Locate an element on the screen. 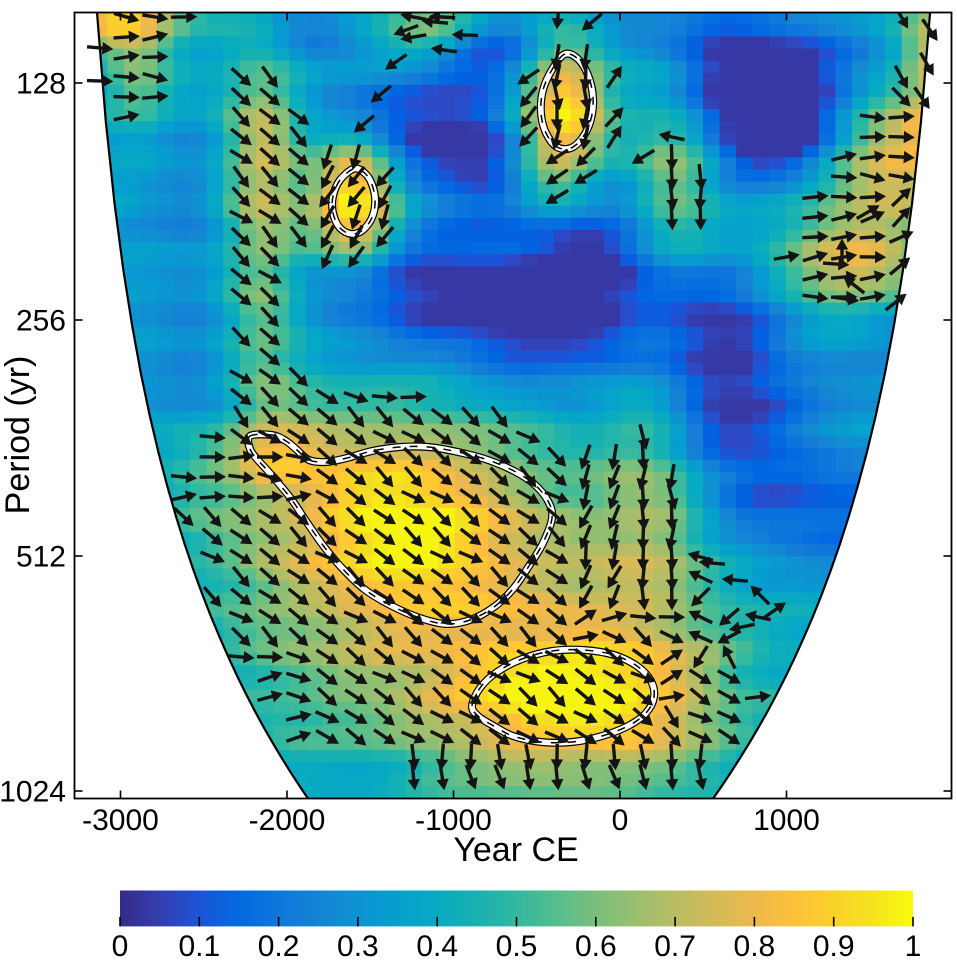 Image resolution: width=957 pixels, height=964 pixels. svg-text: Period (yr) is located at coordinates (18, 435).